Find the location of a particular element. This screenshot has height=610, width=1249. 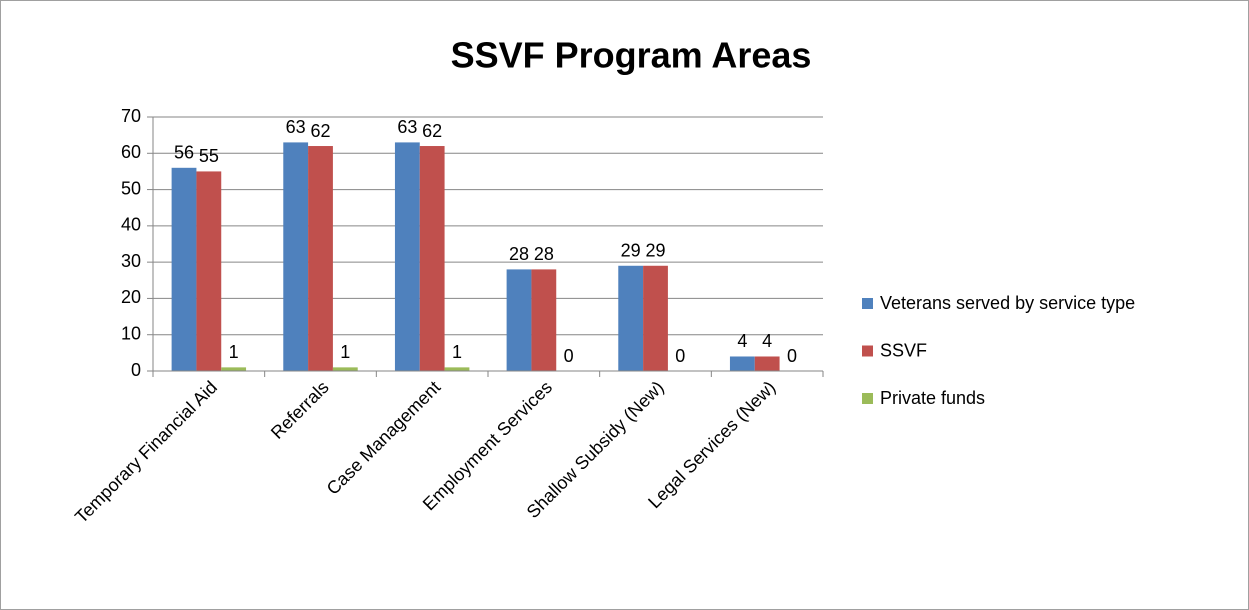

legend-label: Veterans served by service type is located at coordinates (1007, 303).